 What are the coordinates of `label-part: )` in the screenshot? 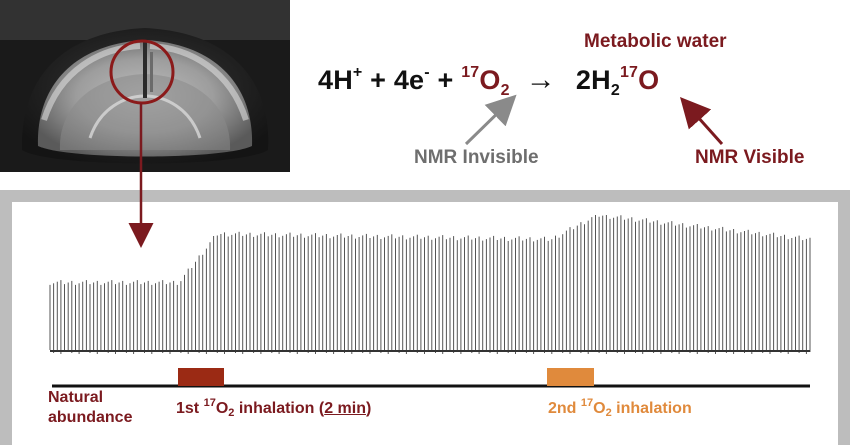 It's located at (368, 408).